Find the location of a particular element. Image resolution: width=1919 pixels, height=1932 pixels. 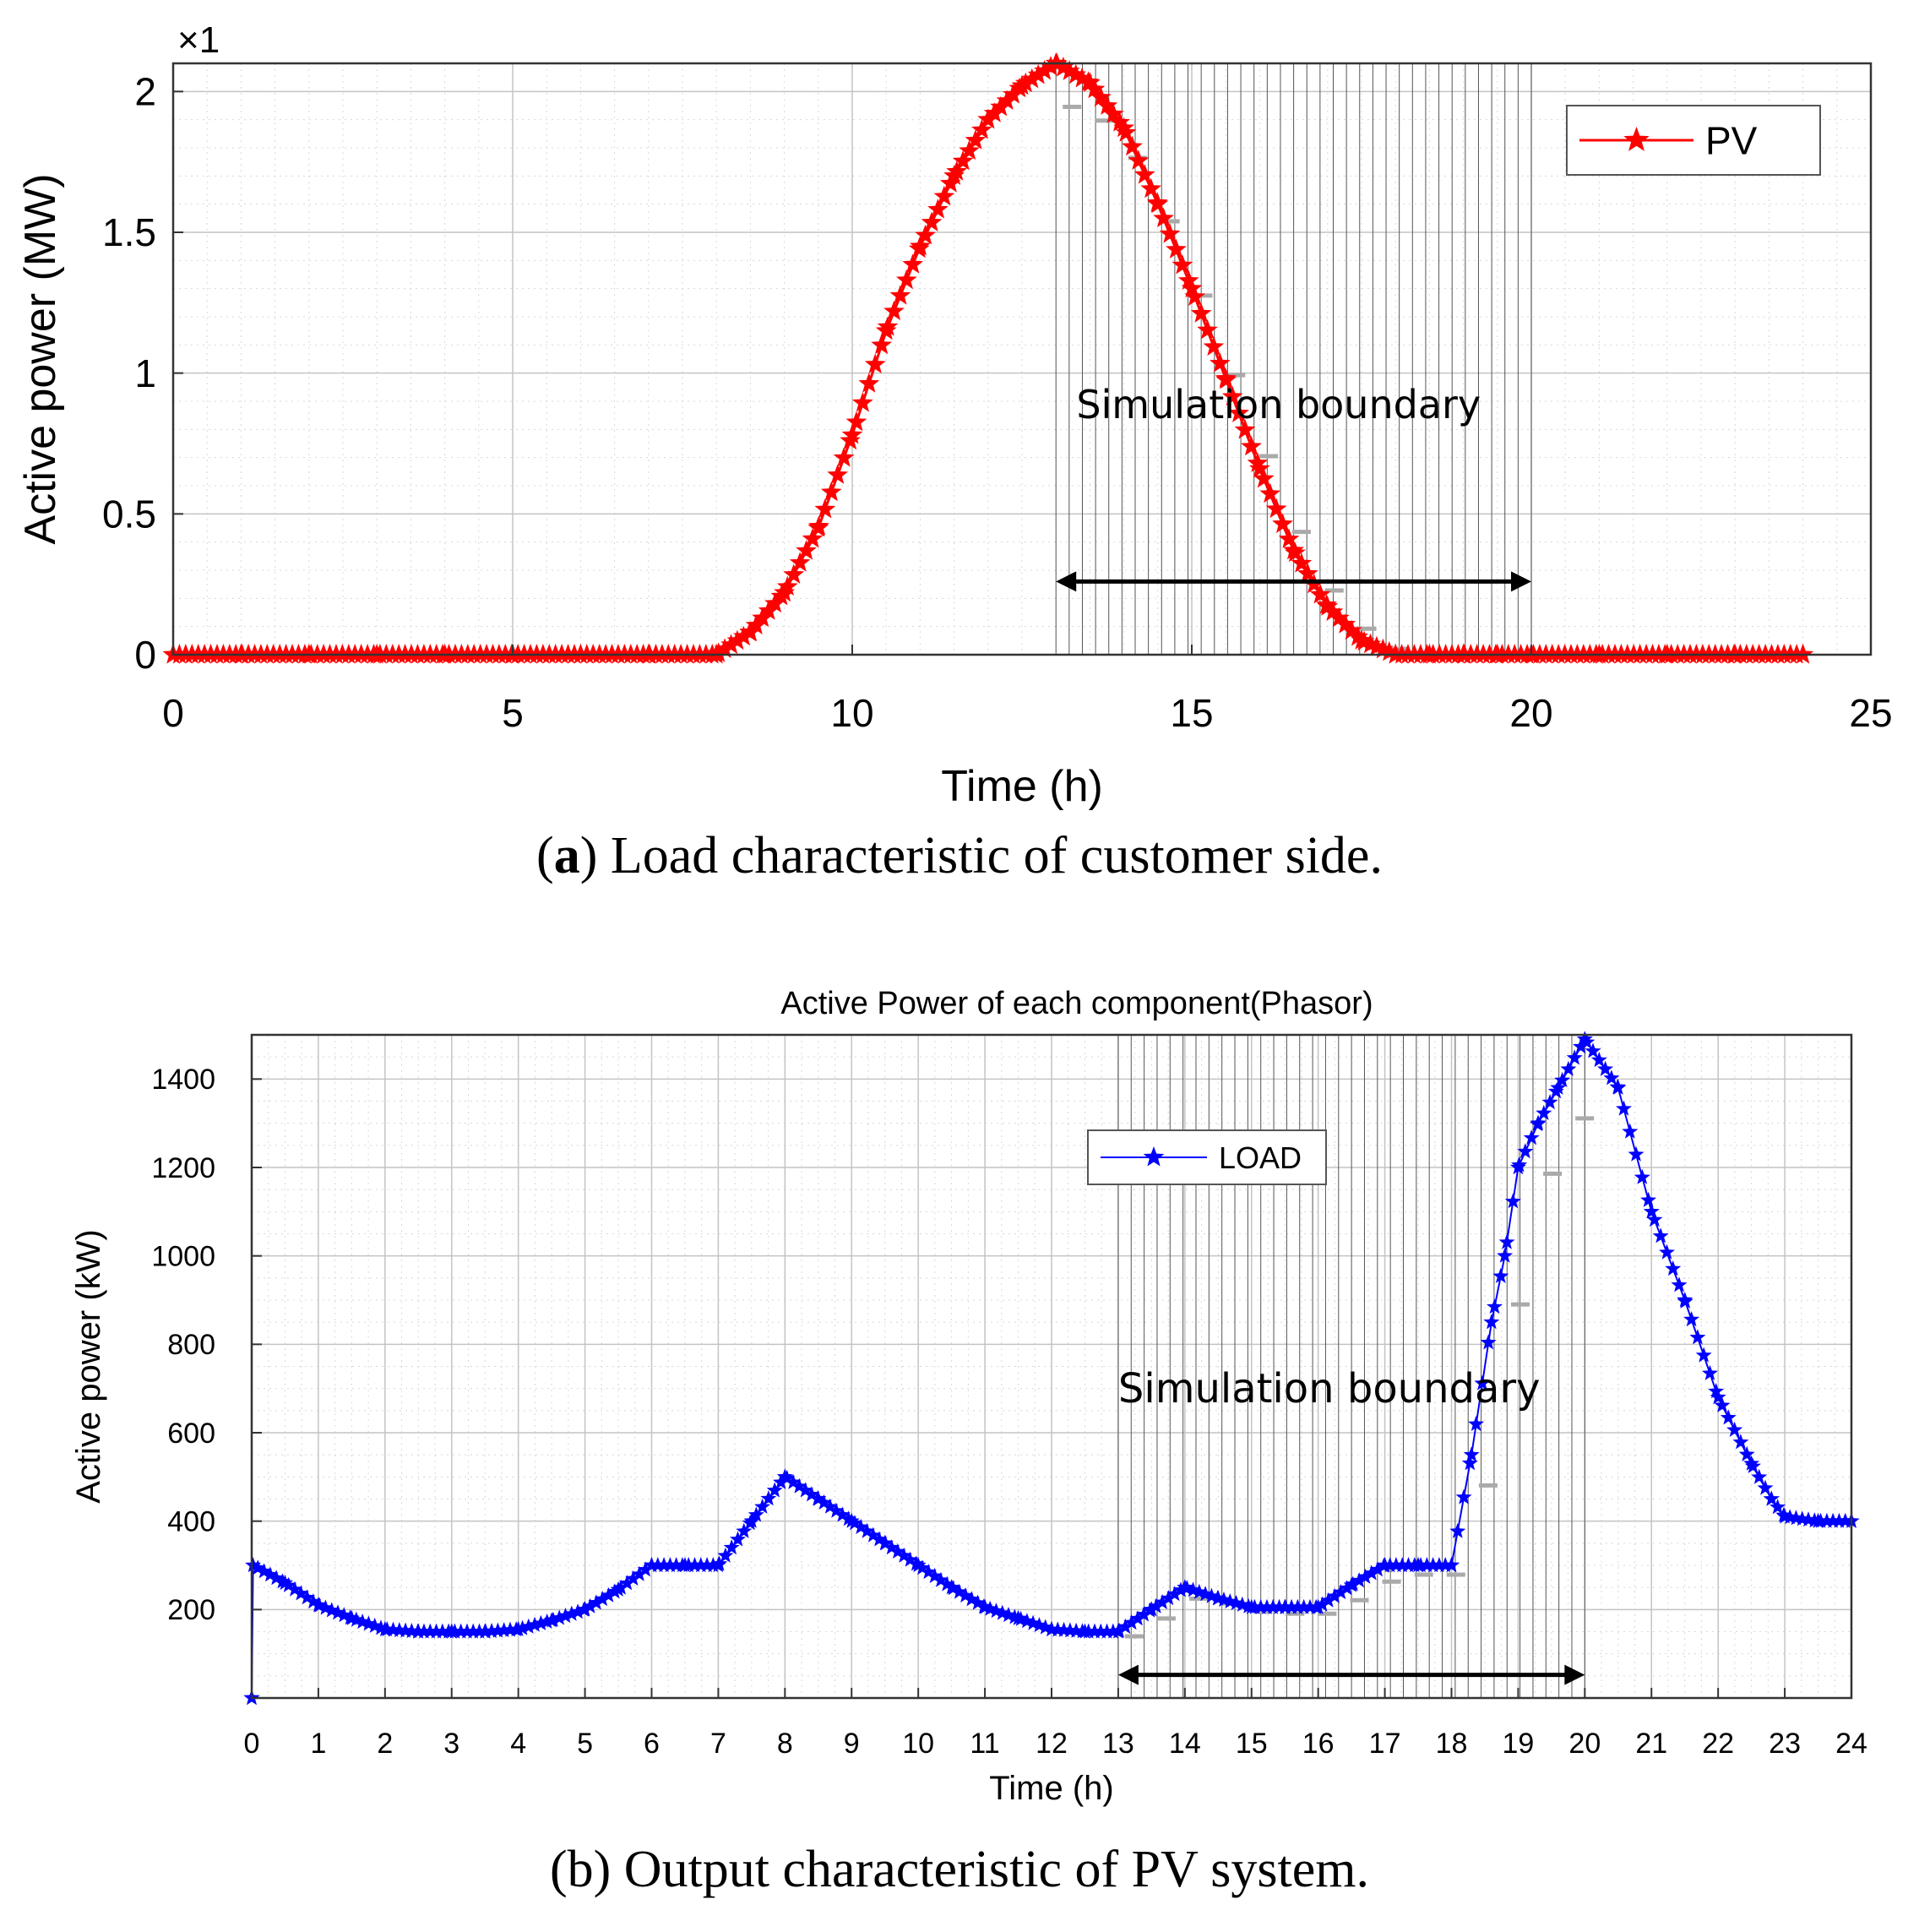

x-tick-label: 20 is located at coordinates (1531, 713).